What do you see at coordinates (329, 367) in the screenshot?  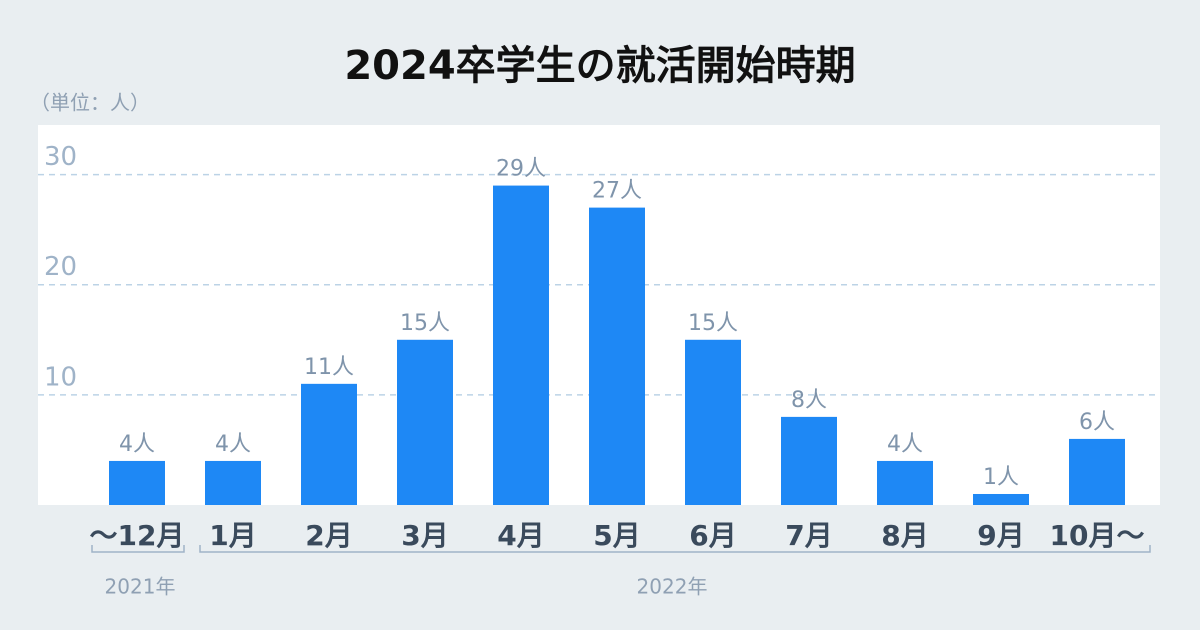 I see `value-label: 11人` at bounding box center [329, 367].